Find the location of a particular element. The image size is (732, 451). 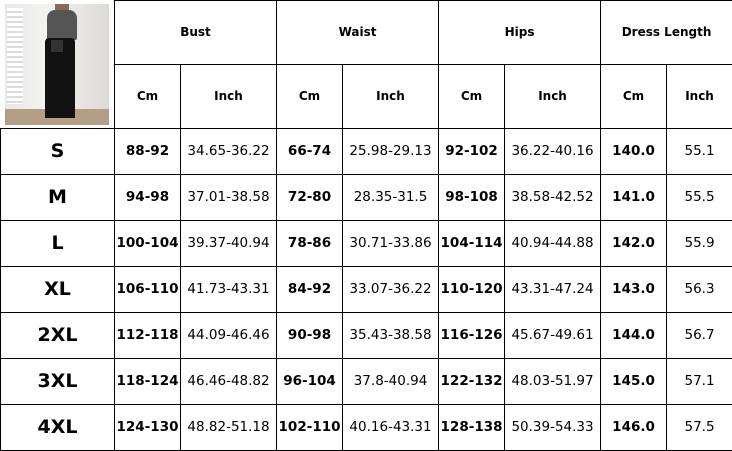

inch-value: 57.1 is located at coordinates (699, 381).